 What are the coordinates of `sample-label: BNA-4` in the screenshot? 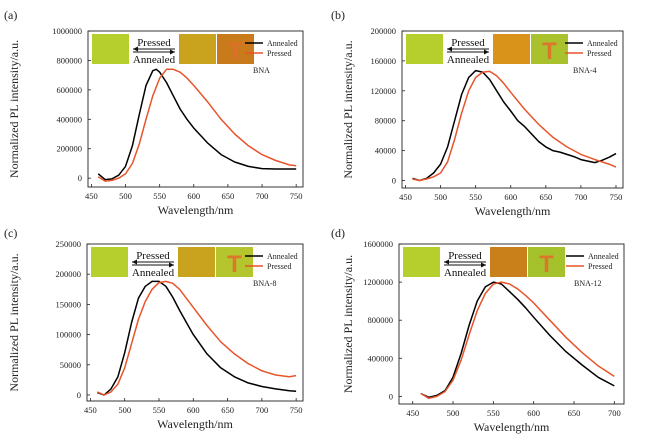 It's located at (585, 70).